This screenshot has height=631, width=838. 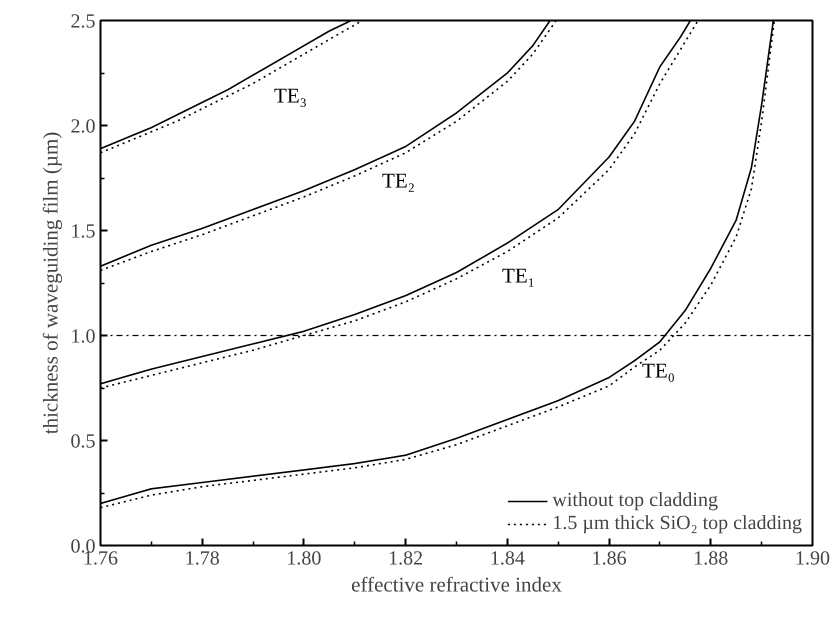 What do you see at coordinates (406, 559) in the screenshot?
I see `x-tick-label: 1.82` at bounding box center [406, 559].